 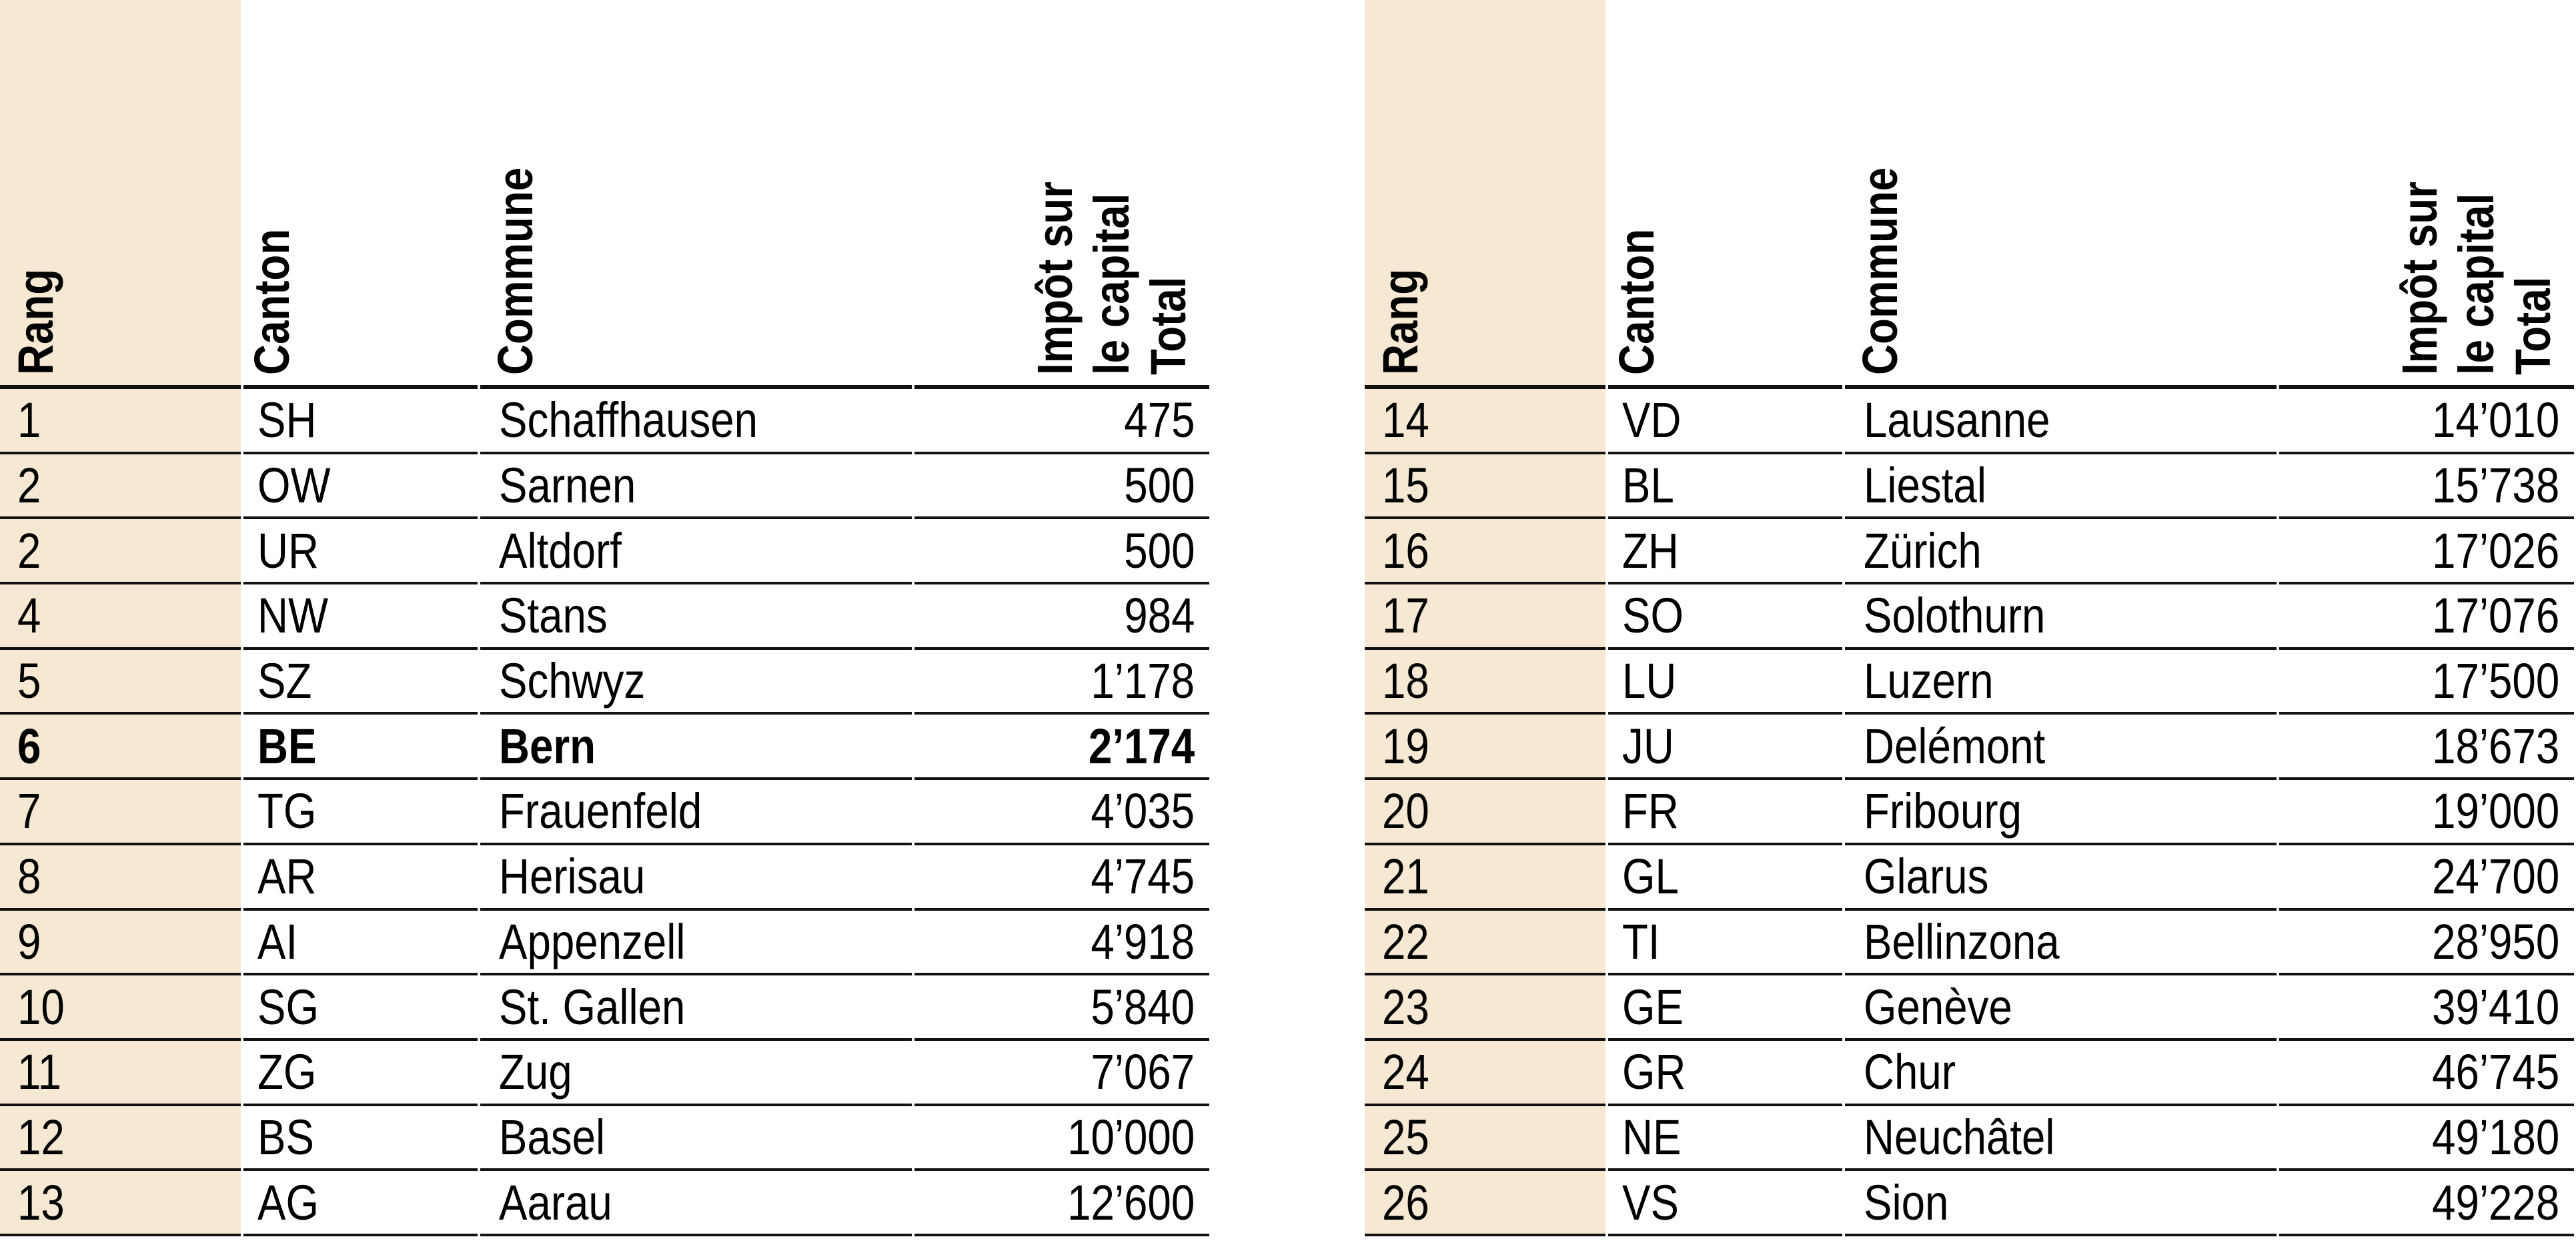 I want to click on commune-name: St. Gallen, so click(x=592, y=1007).